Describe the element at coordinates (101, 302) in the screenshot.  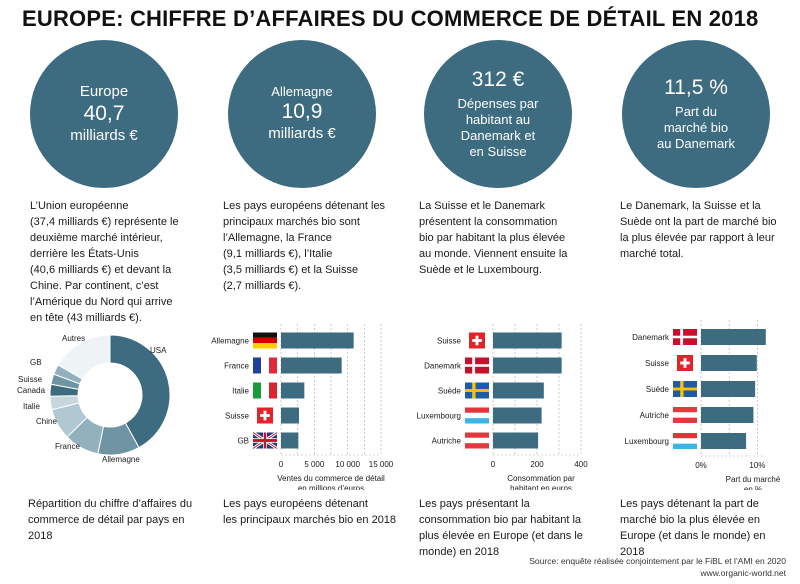
I see `paragraph-line: l’Amérique du Nord qui arrive` at that location.